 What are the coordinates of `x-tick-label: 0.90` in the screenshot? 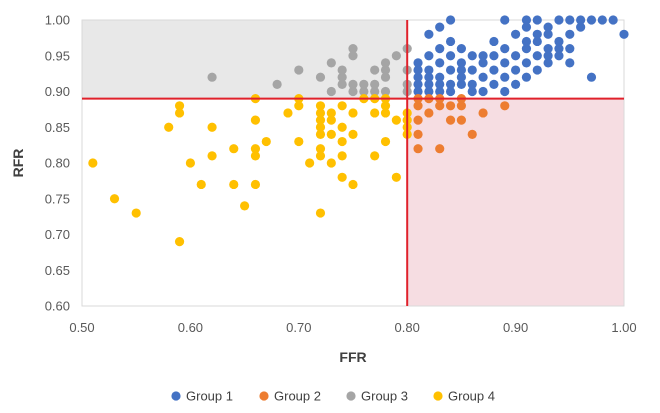 It's located at (515, 327).